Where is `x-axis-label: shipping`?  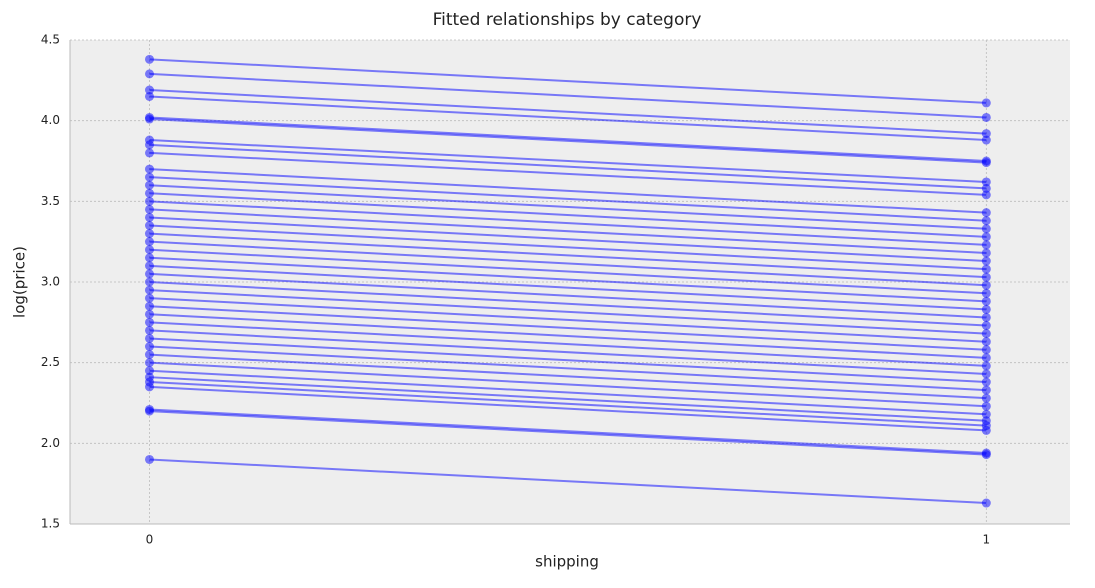
x-axis-label: shipping is located at coordinates (567, 562).